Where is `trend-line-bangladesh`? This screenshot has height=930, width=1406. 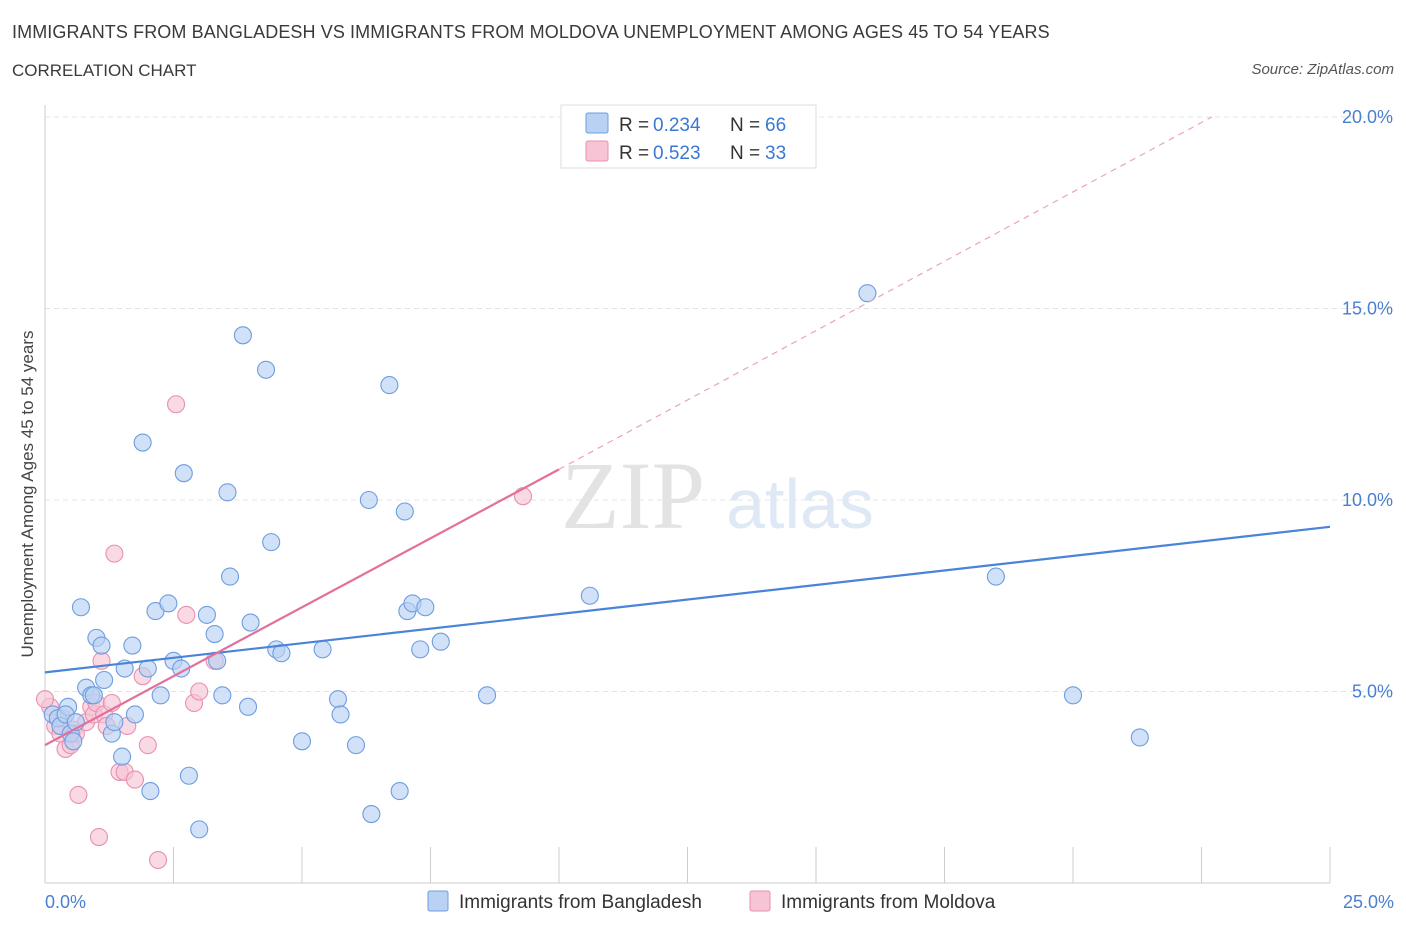 trend-line-bangladesh is located at coordinates (687, 599).